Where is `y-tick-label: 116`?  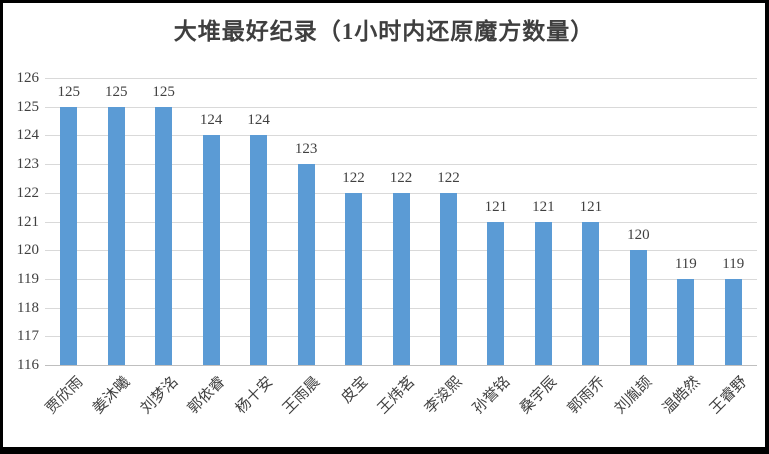
y-tick-label: 116 is located at coordinates (28, 365).